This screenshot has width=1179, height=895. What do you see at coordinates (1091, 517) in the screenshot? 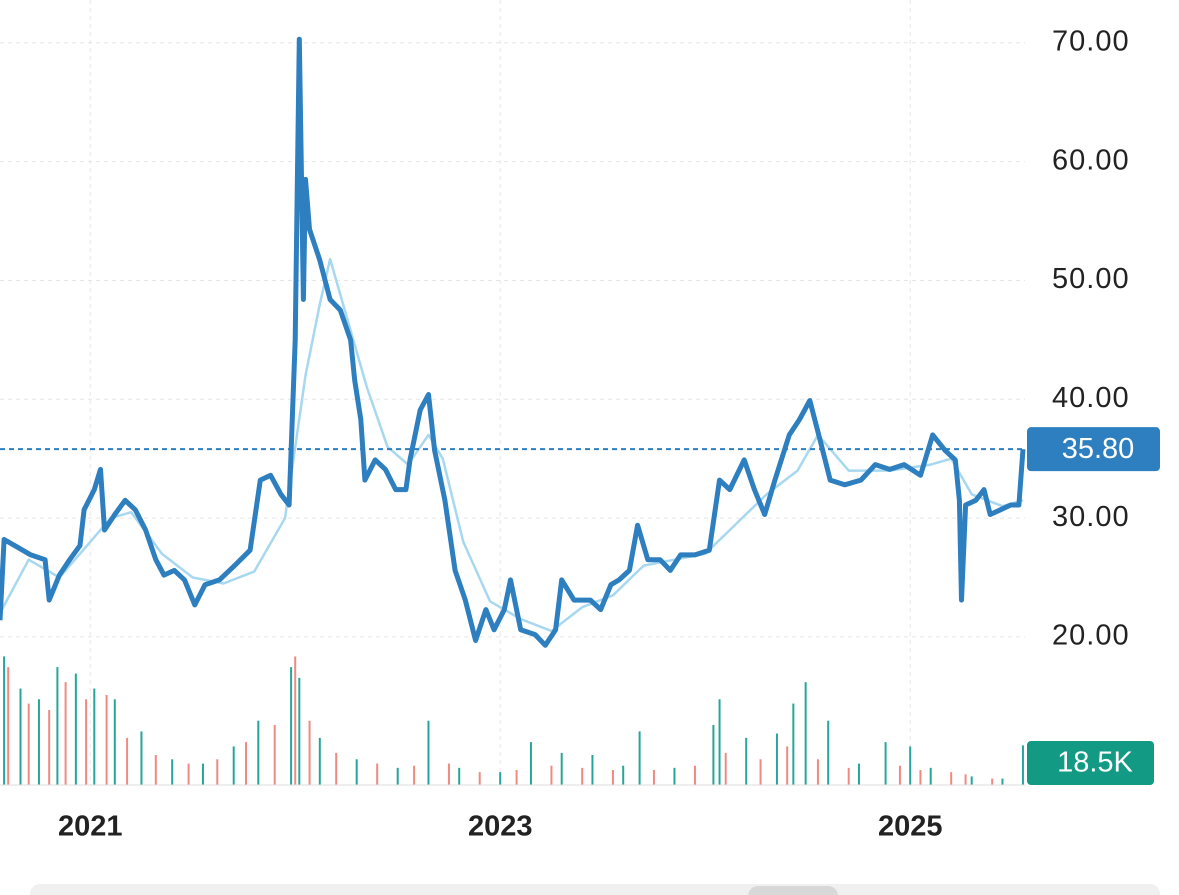
I see `y-tick-label: 30.00` at bounding box center [1091, 517].